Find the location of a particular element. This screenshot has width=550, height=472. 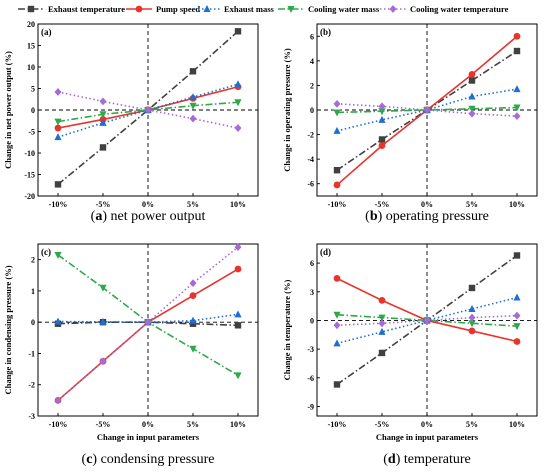

legend-label: Pump speed is located at coordinates (178, 9).